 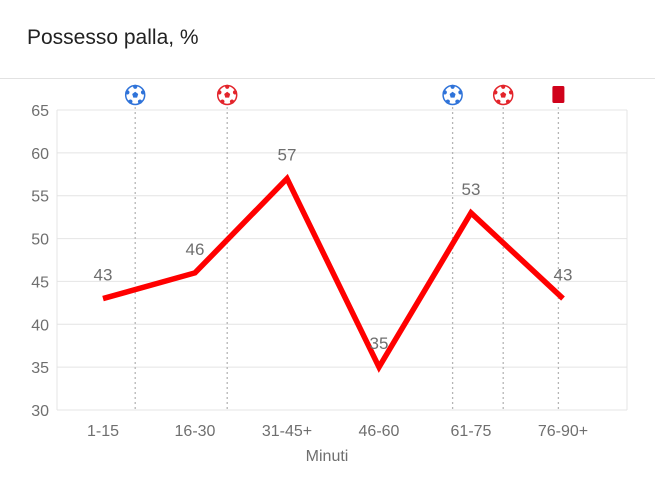 What do you see at coordinates (40, 154) in the screenshot?
I see `y-tick-label: 60` at bounding box center [40, 154].